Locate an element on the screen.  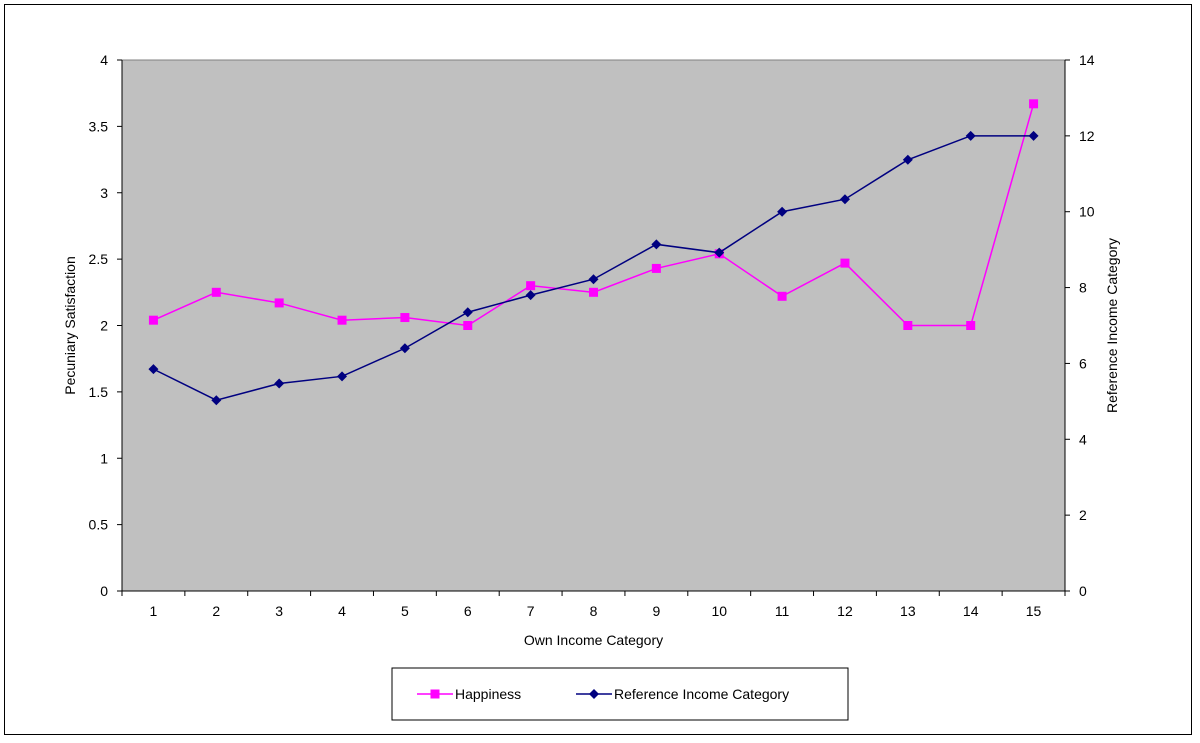
y-axis-right: 0 2 4 6 8 10 12 14 is located at coordinates (1079, 325).